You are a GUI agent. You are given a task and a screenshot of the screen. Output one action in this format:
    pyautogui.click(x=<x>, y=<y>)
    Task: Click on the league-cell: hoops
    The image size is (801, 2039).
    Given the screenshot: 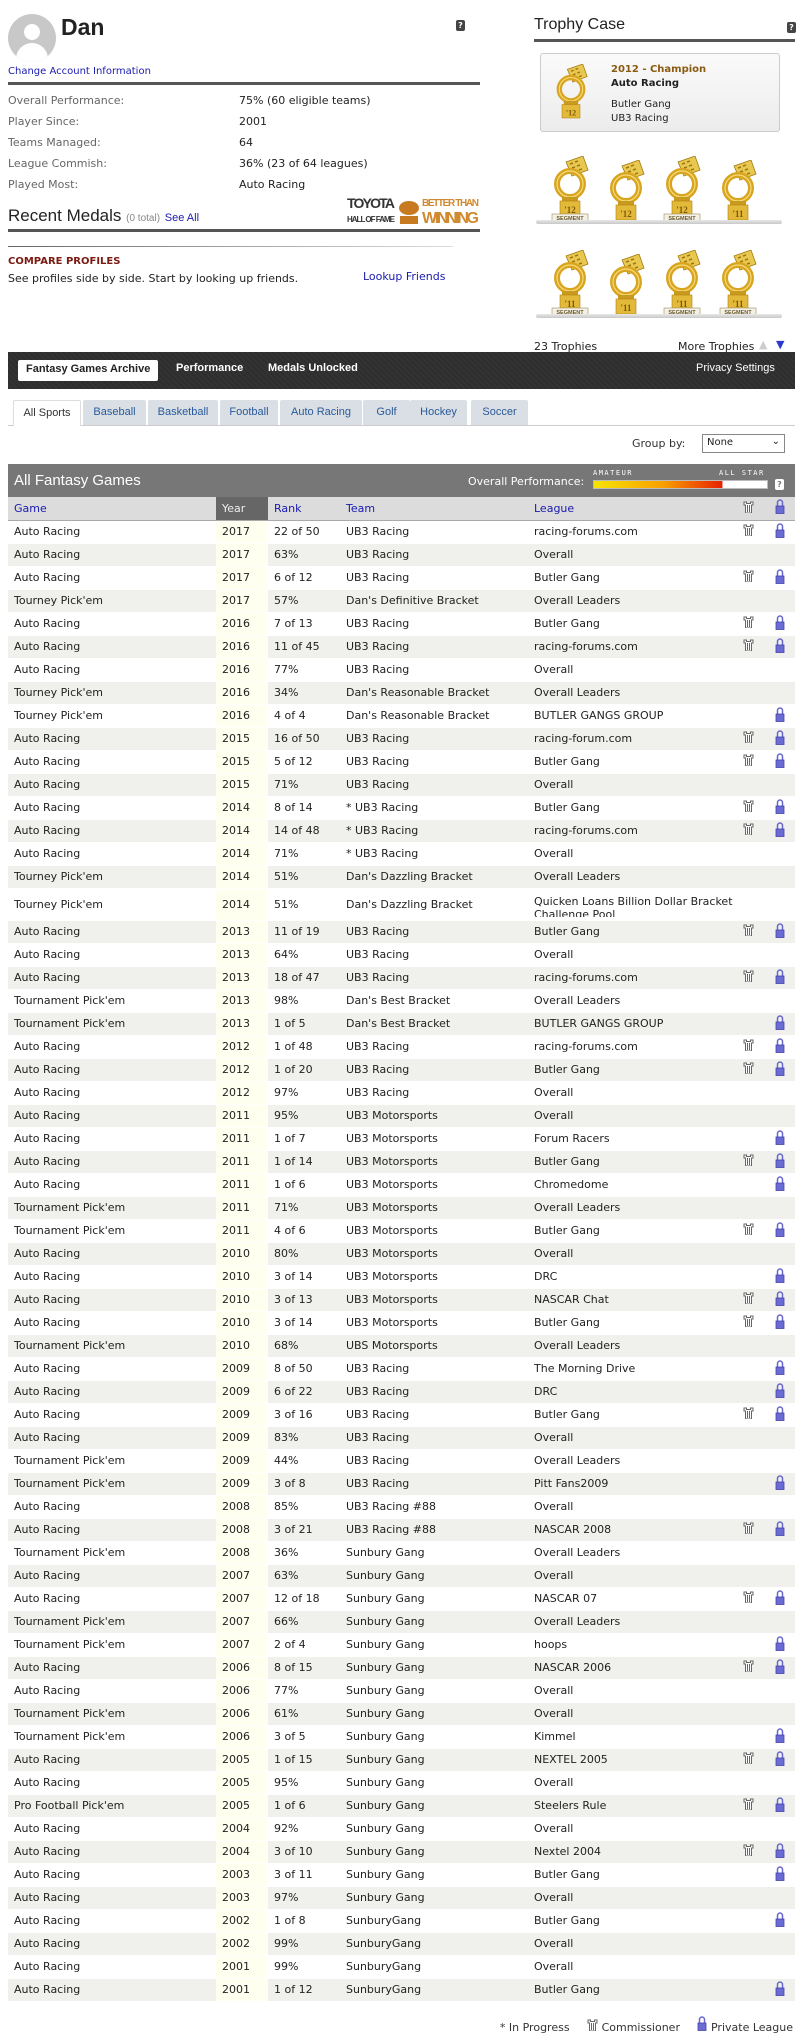 What is the action you would take?
    pyautogui.click(x=630, y=1645)
    